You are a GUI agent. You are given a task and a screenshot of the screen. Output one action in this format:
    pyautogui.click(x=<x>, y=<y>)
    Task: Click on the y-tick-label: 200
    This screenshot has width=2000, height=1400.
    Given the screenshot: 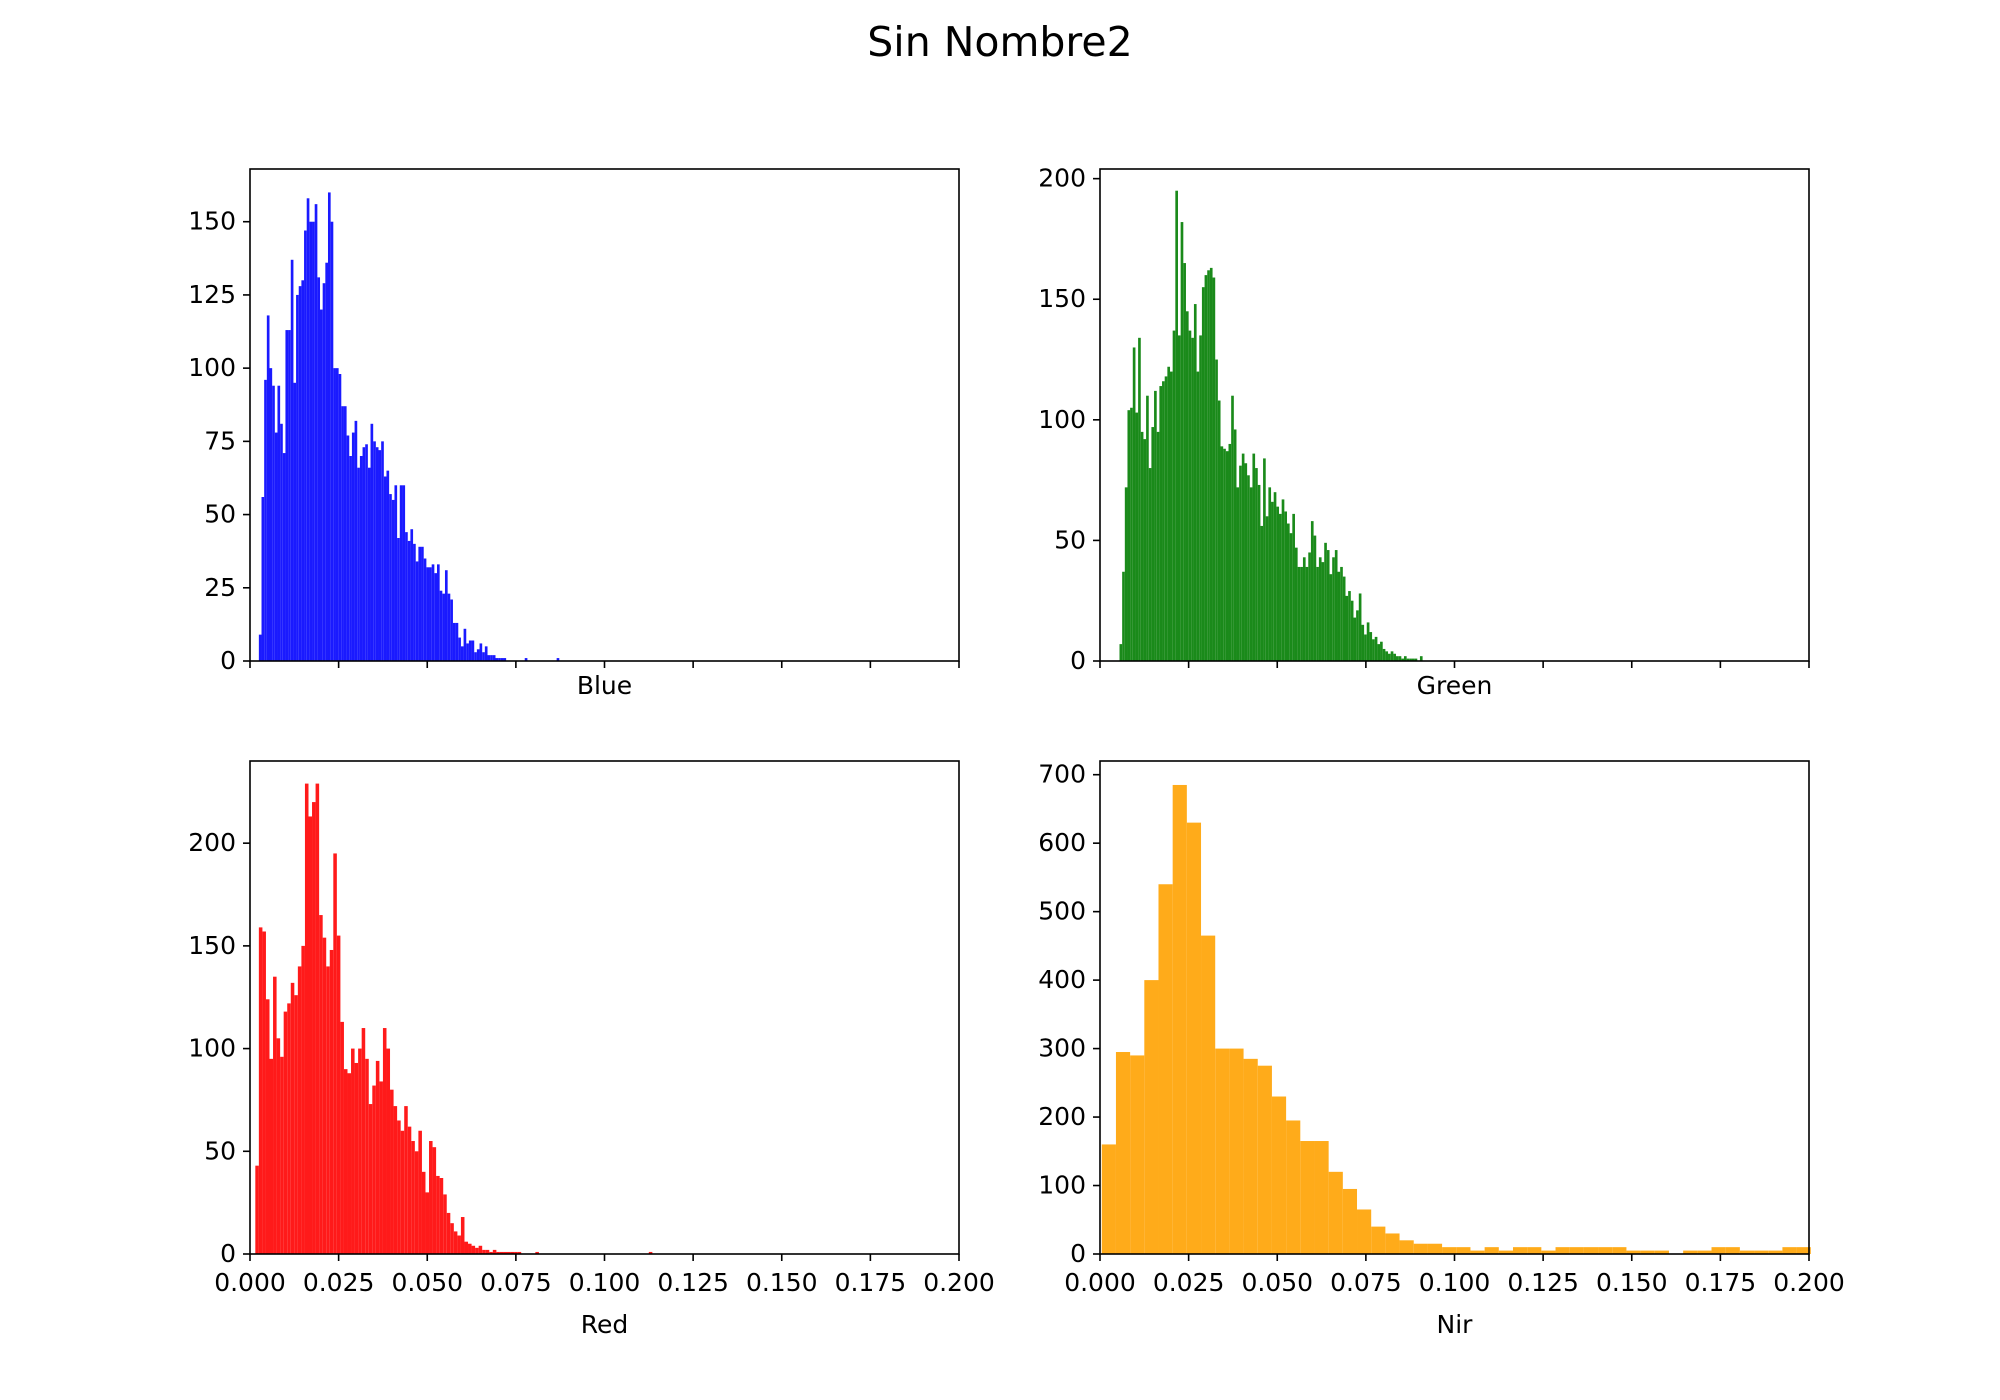 What is the action you would take?
    pyautogui.click(x=1062, y=178)
    